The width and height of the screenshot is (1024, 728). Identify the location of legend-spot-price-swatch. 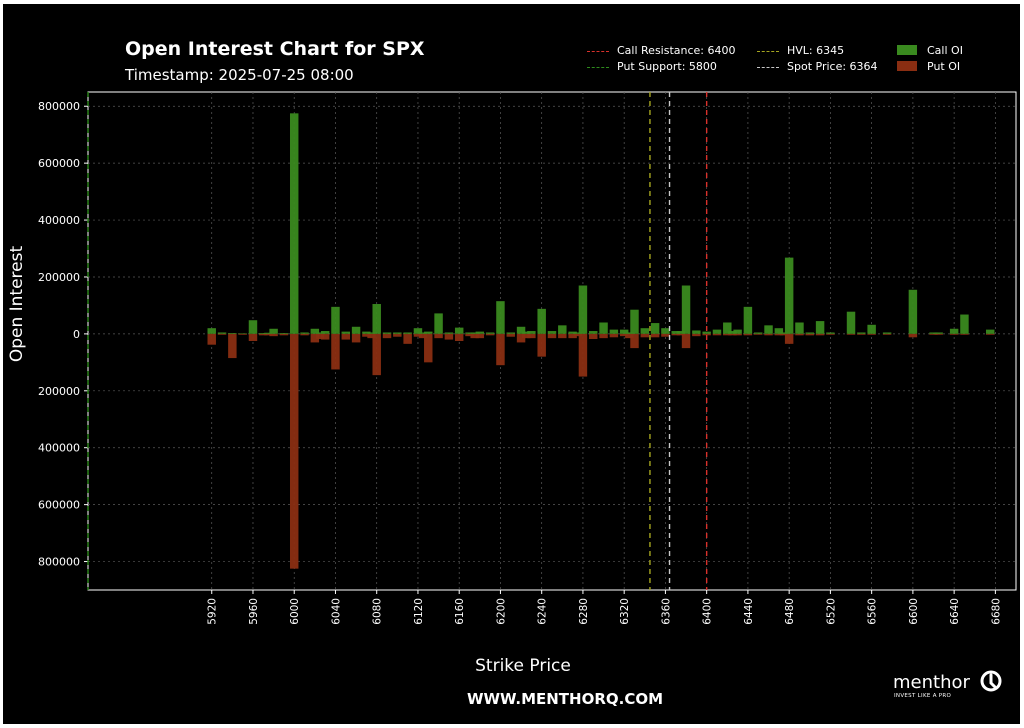
(768, 67).